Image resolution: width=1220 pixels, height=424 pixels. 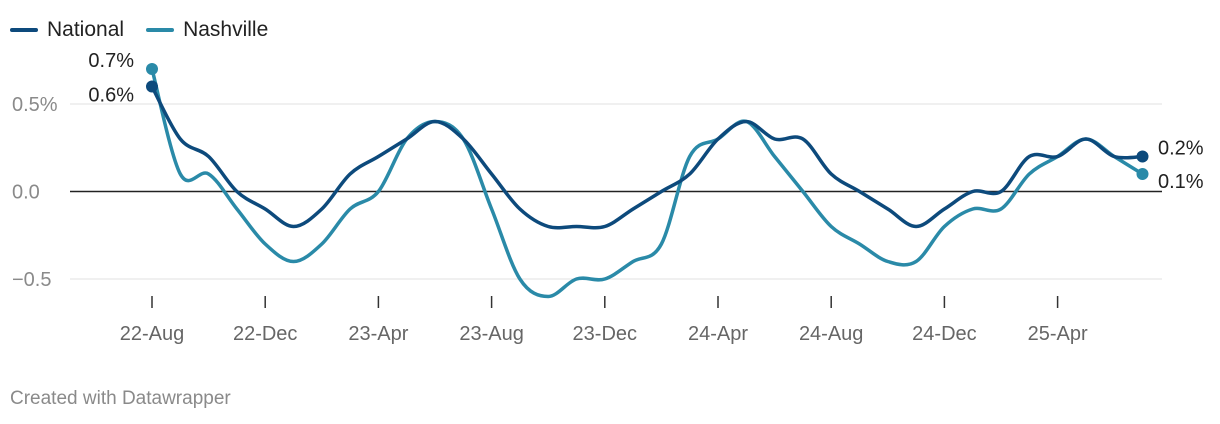 I want to click on legend-swatch-nashville, so click(x=160, y=30).